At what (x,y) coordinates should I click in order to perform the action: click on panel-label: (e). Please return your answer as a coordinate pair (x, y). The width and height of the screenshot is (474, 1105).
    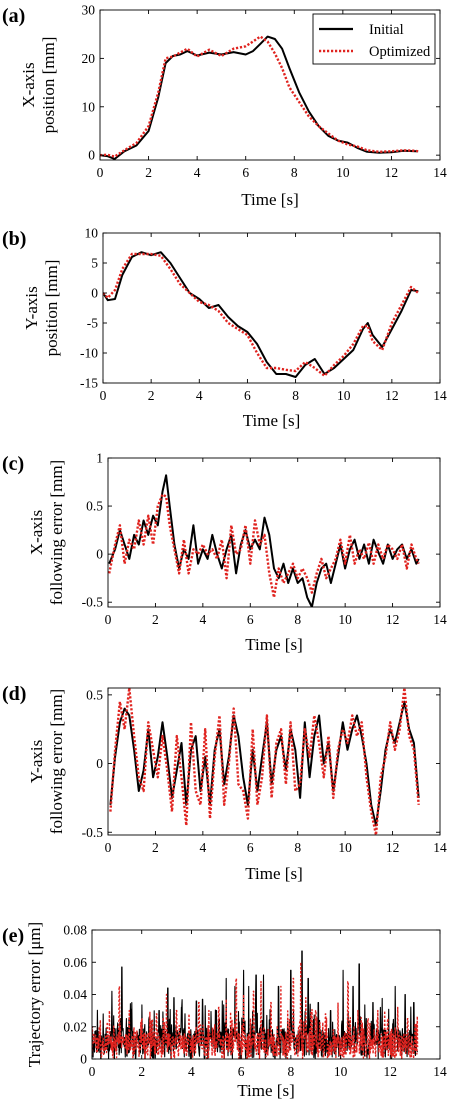
    Looking at the image, I should click on (13, 936).